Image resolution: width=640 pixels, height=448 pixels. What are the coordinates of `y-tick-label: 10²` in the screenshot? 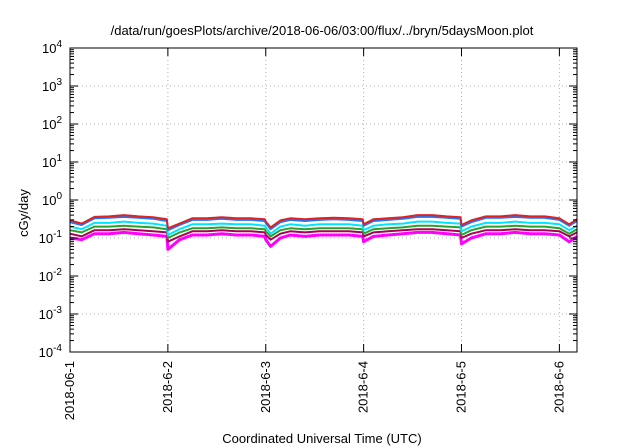 It's located at (52, 123).